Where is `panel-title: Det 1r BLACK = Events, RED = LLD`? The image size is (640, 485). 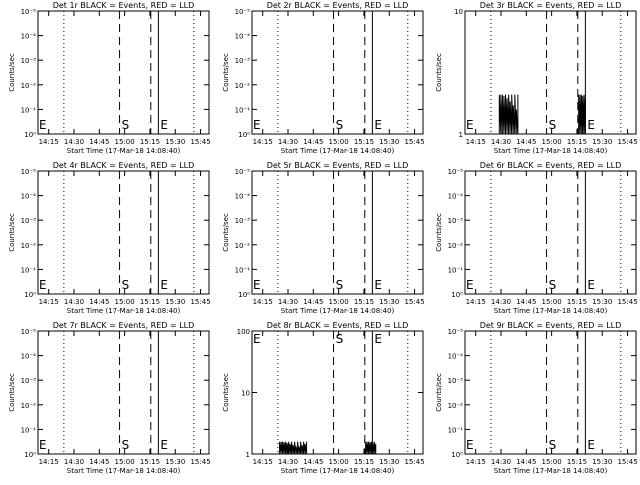 panel-title: Det 1r BLACK = Events, RED = LLD is located at coordinates (124, 5).